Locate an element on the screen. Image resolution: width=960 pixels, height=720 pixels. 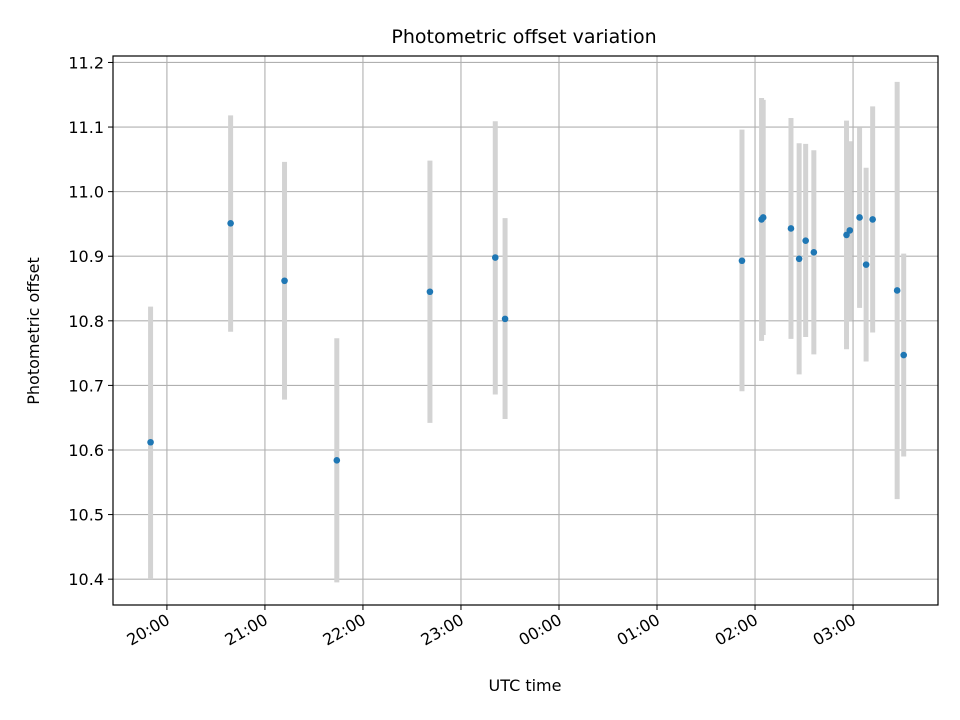
y-tick-label: 10.5 is located at coordinates (86, 515).